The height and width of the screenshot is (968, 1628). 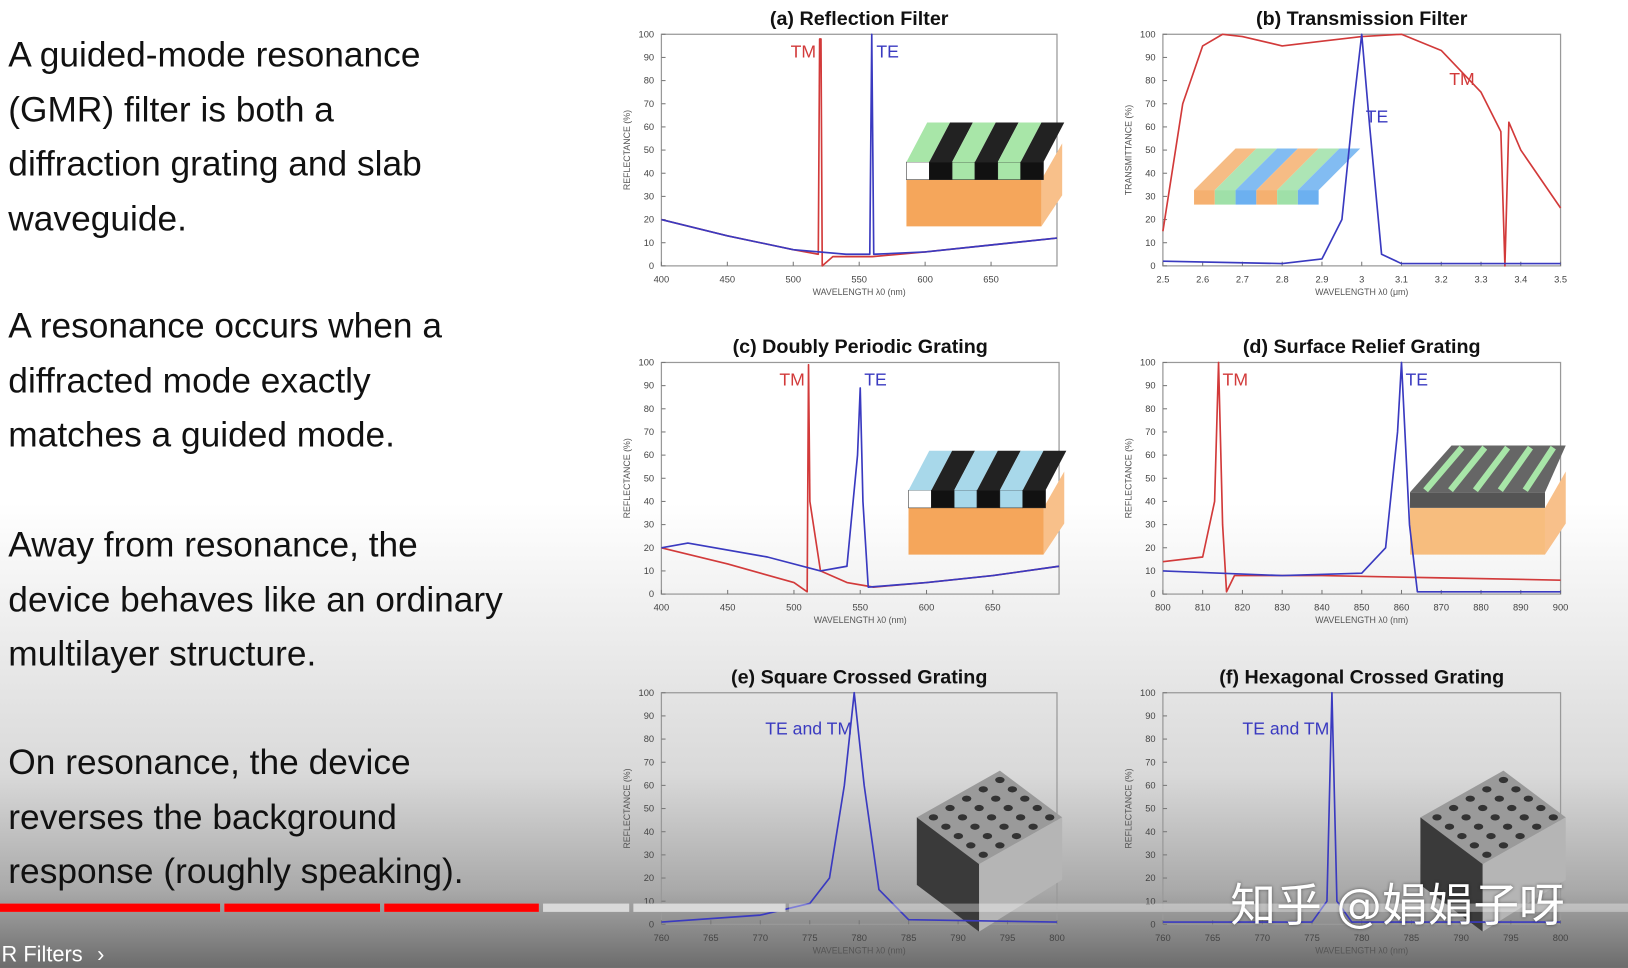 What do you see at coordinates (662, 608) in the screenshot?
I see `x-tick-label: 400` at bounding box center [662, 608].